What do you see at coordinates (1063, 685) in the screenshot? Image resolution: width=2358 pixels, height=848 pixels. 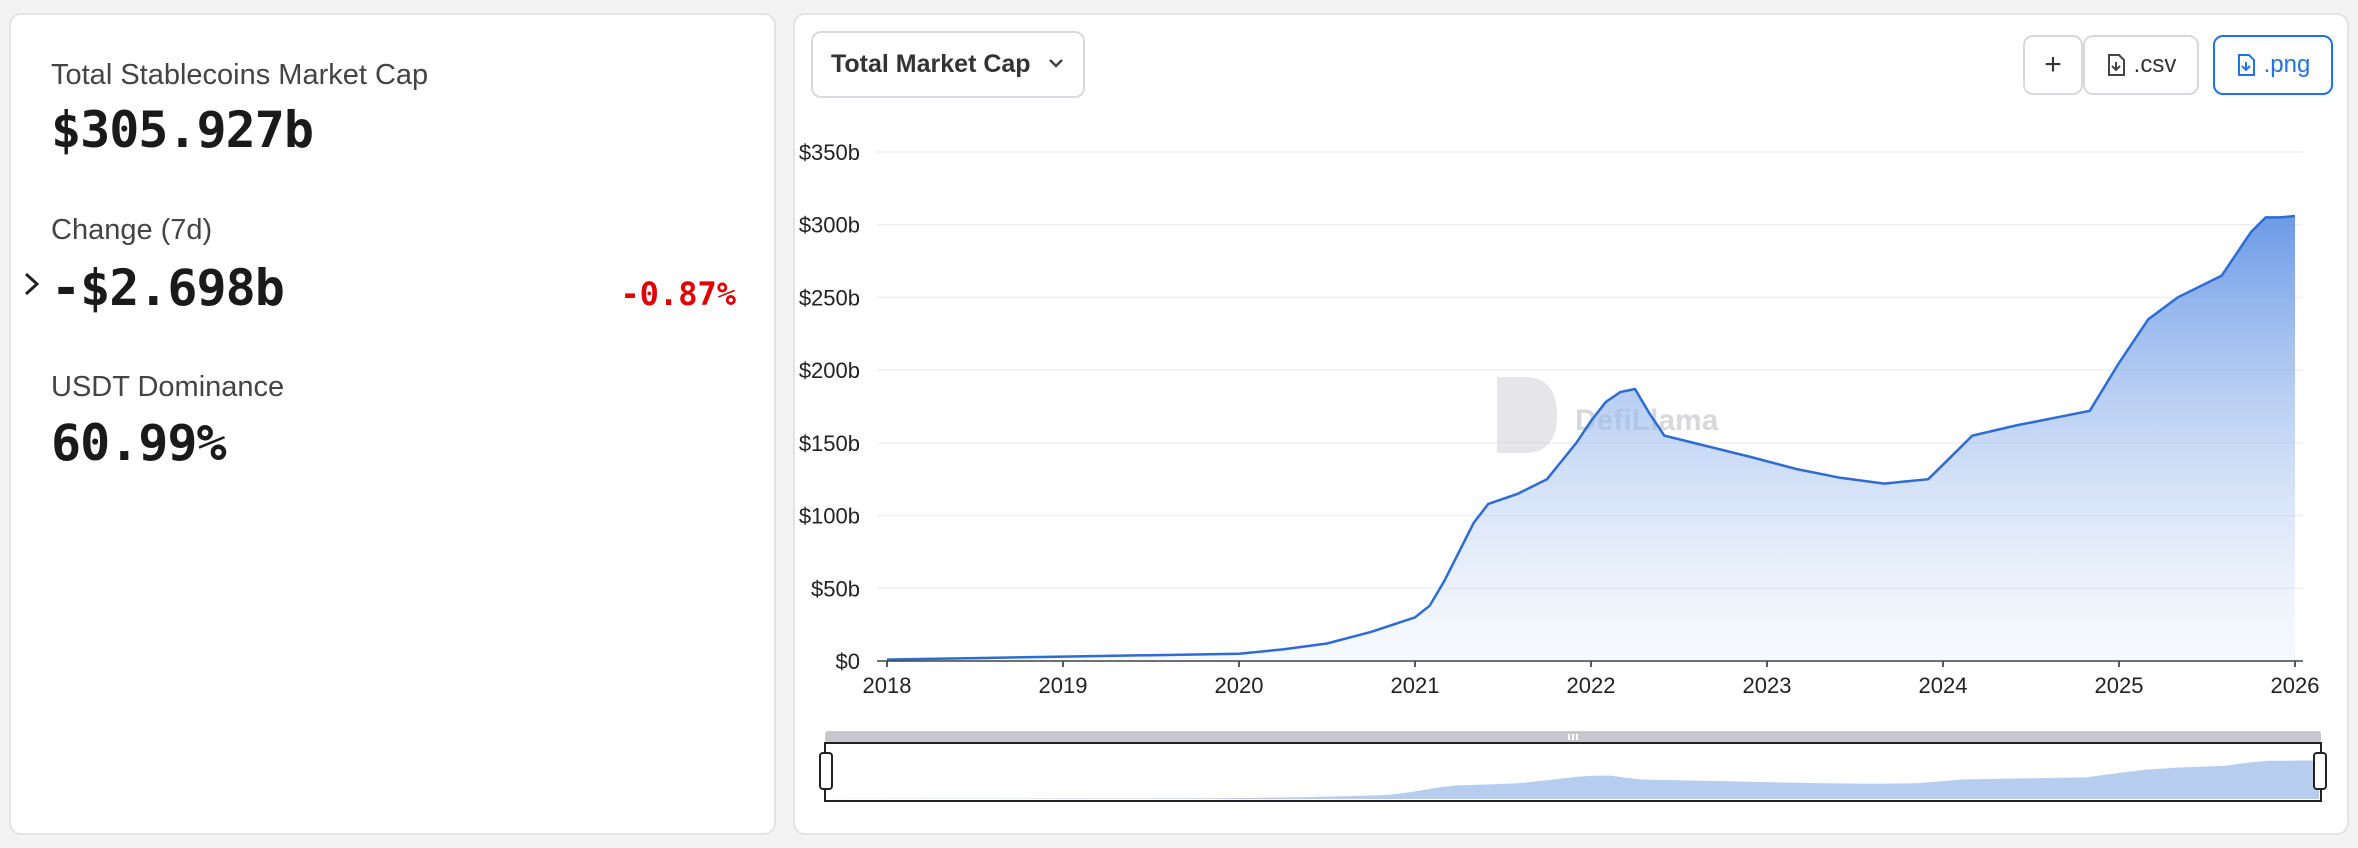 I see `x-tick-label: 2019` at bounding box center [1063, 685].